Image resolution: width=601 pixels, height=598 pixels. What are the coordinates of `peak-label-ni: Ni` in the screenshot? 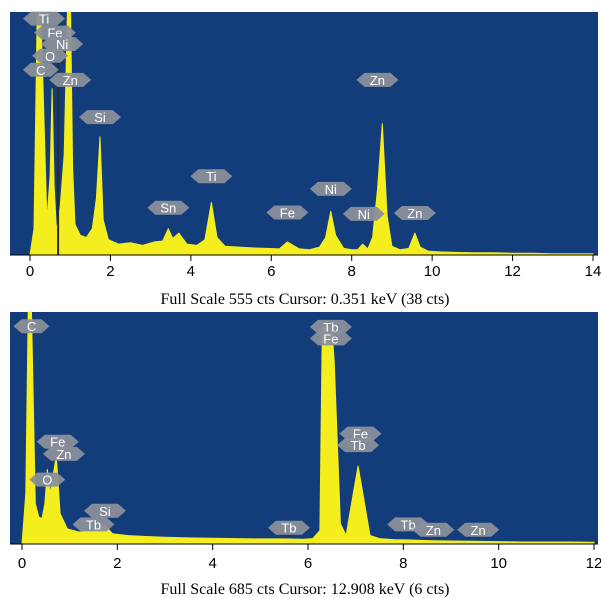 It's located at (363, 214).